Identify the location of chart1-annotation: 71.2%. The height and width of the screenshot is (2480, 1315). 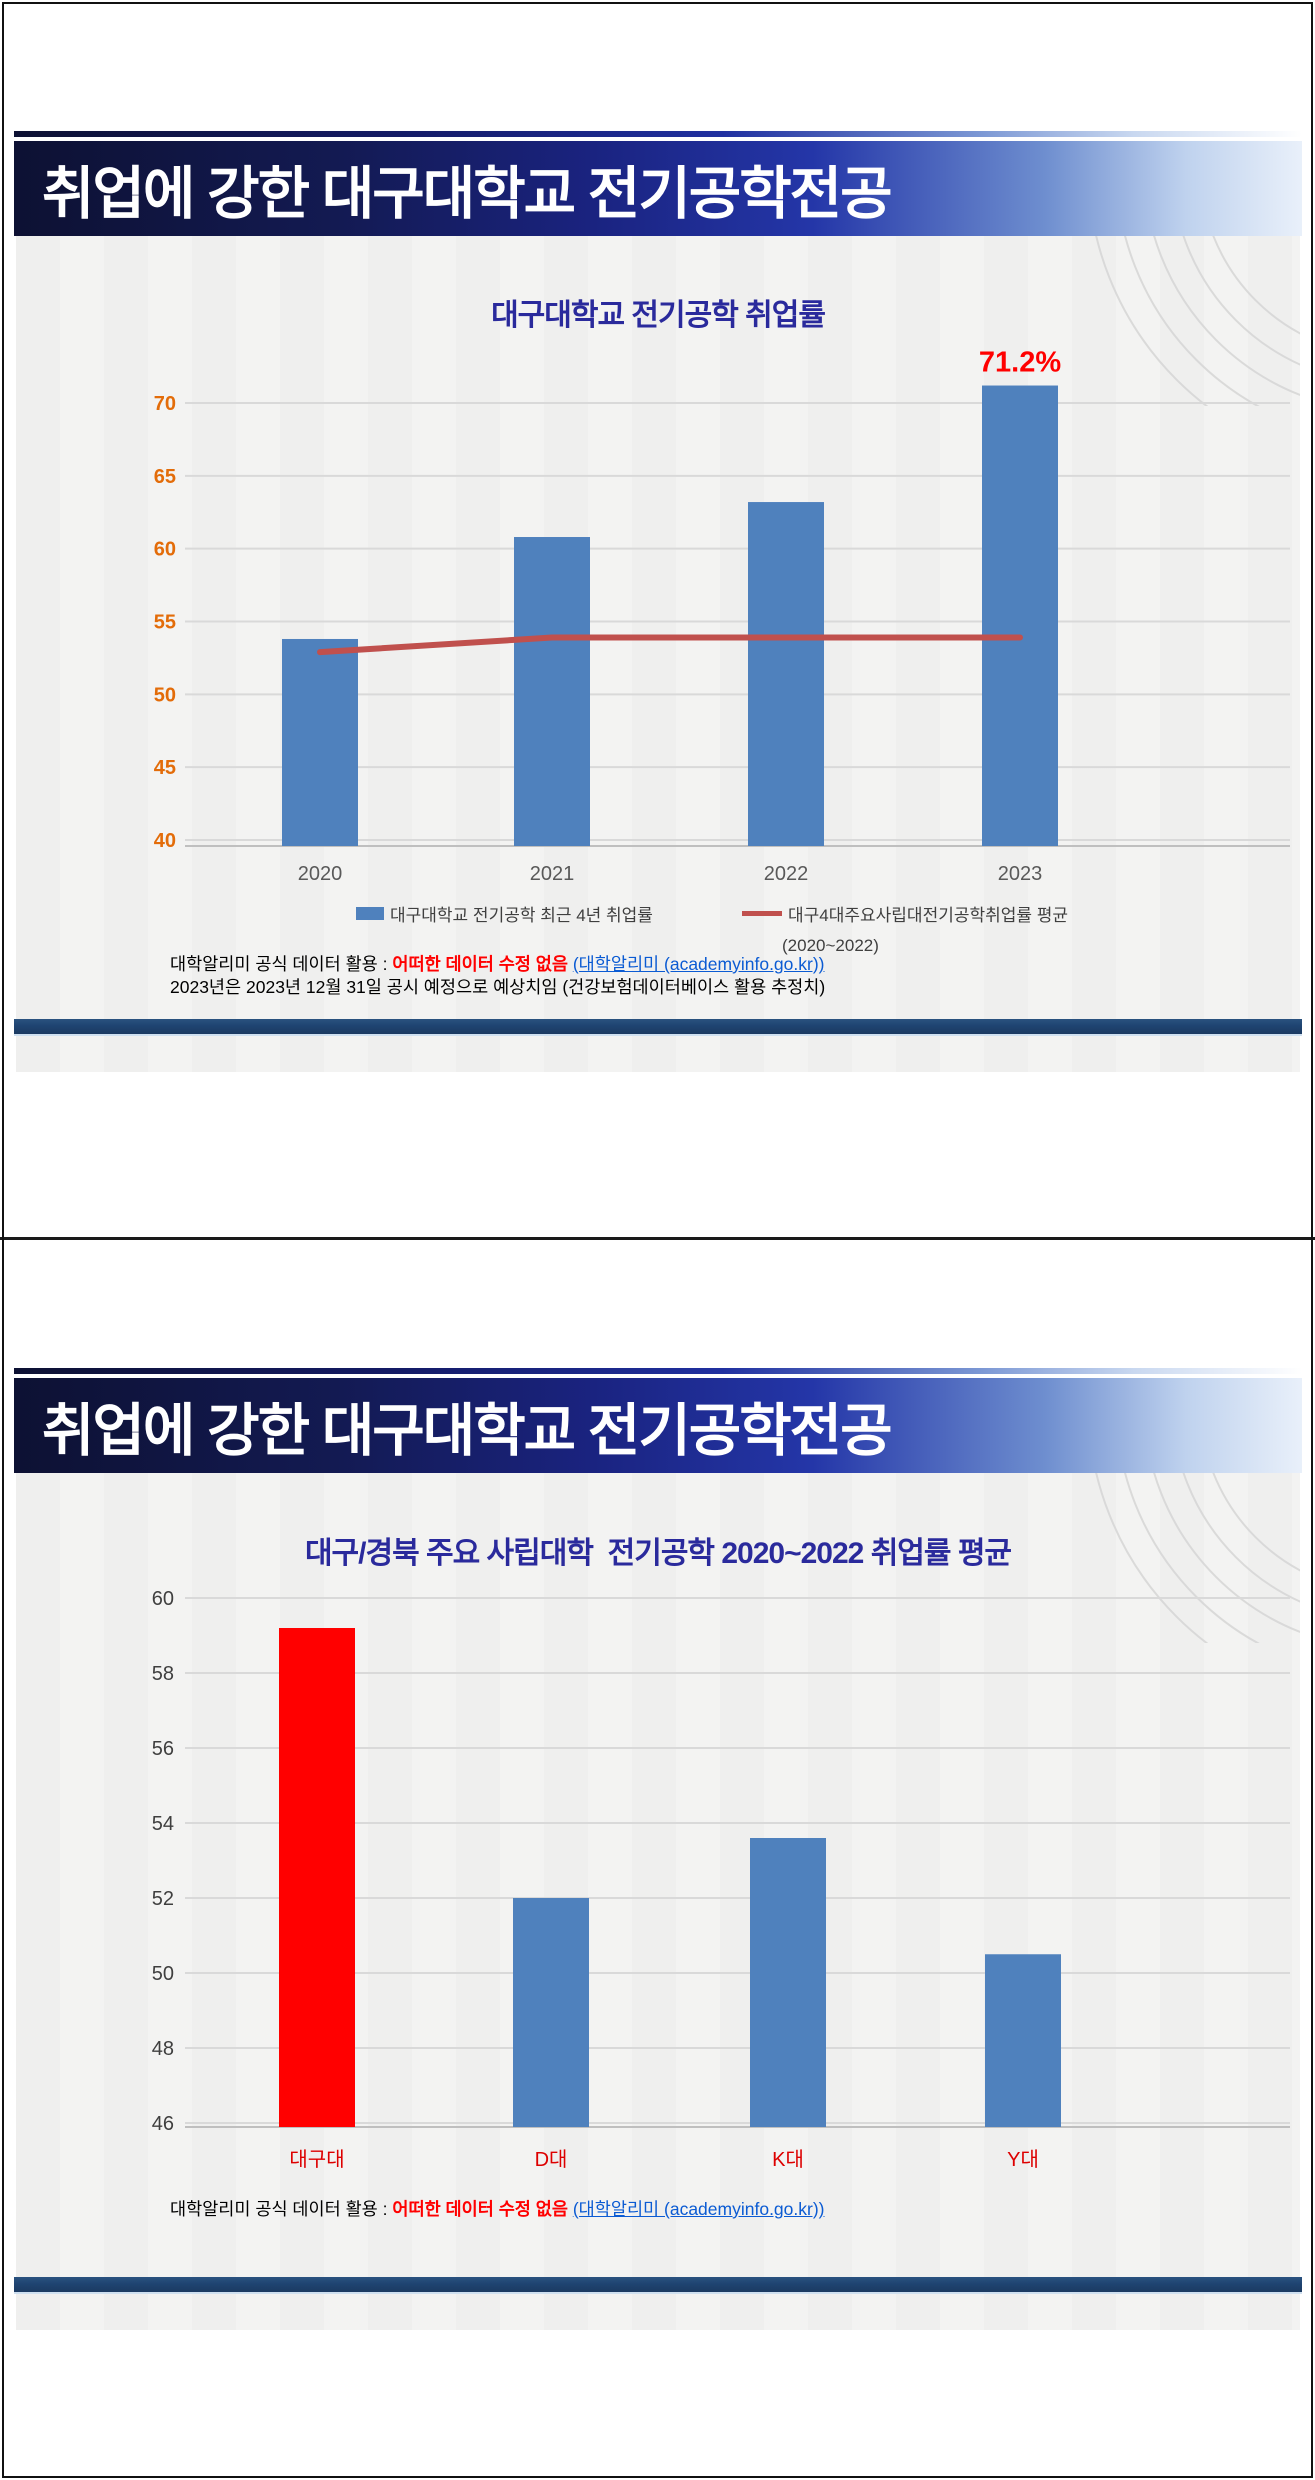
(1020, 363).